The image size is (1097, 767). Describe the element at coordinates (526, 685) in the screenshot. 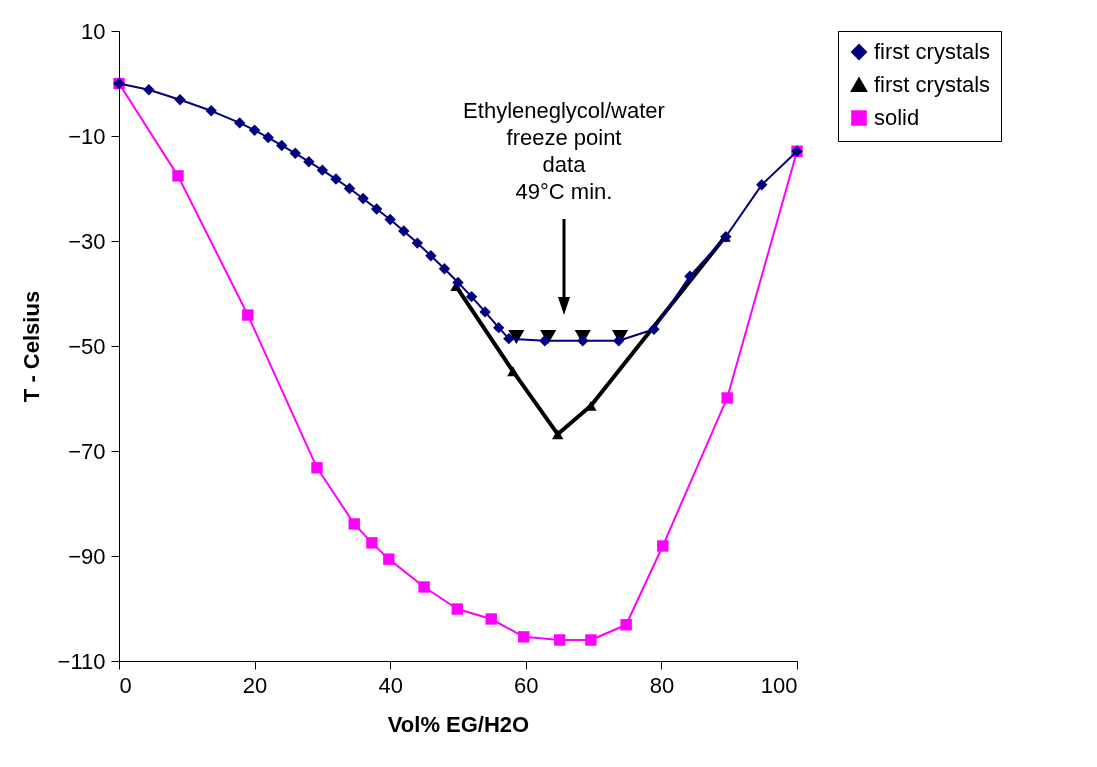

I see `x-tick-label: 60` at that location.